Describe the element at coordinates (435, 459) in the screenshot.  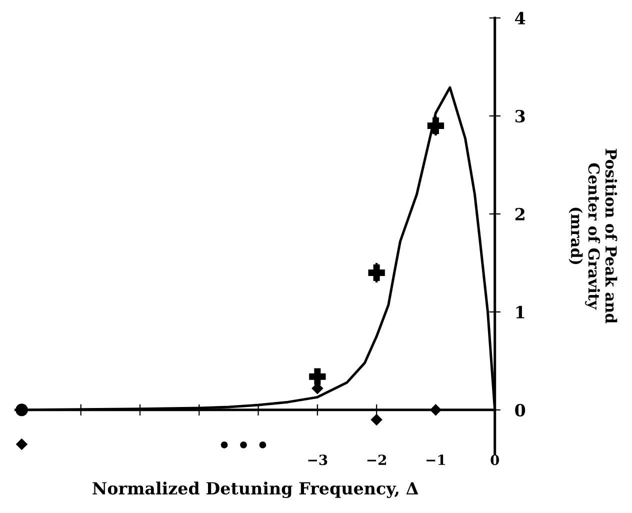
I see `x-tick-label: −1` at that location.